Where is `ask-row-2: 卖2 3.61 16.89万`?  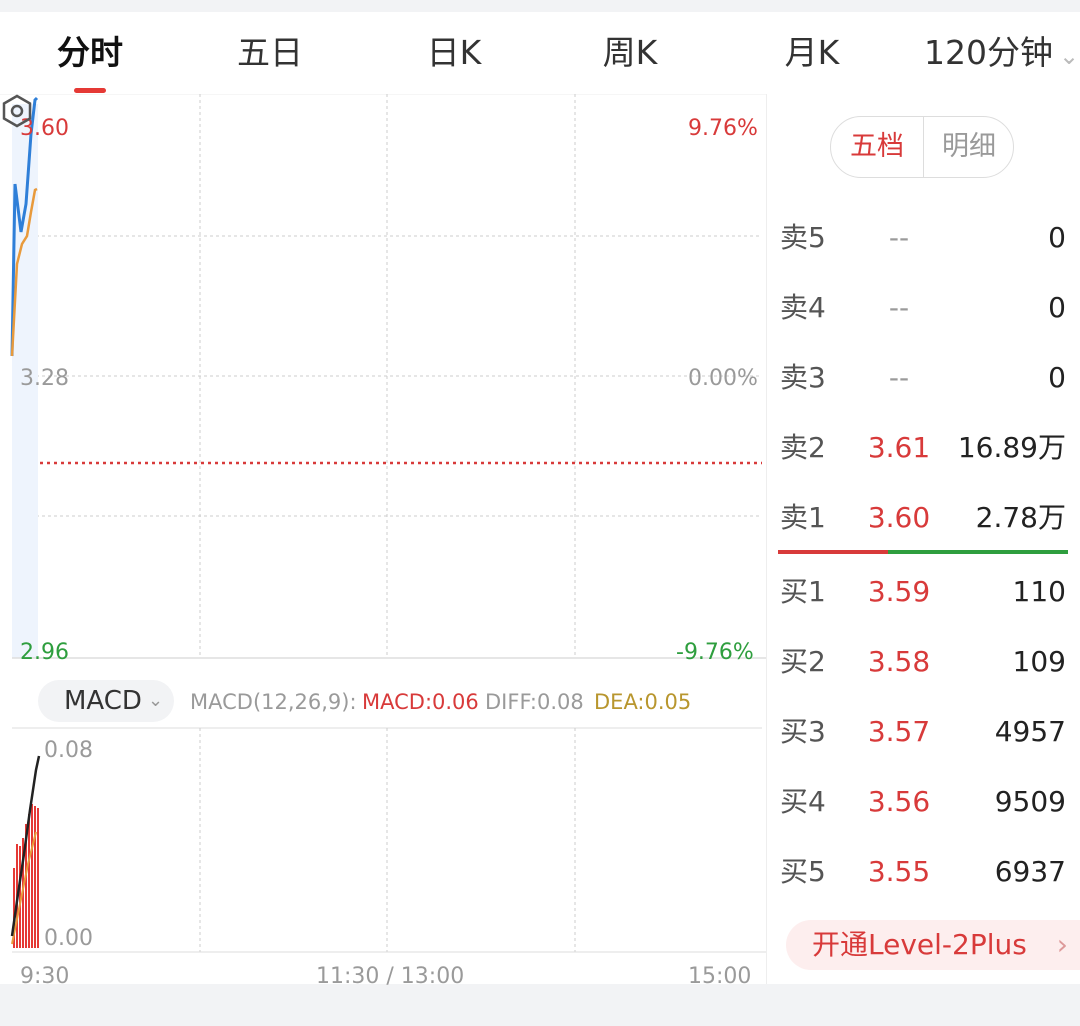
ask-row-2: 卖2 3.61 16.89万 is located at coordinates (925, 448).